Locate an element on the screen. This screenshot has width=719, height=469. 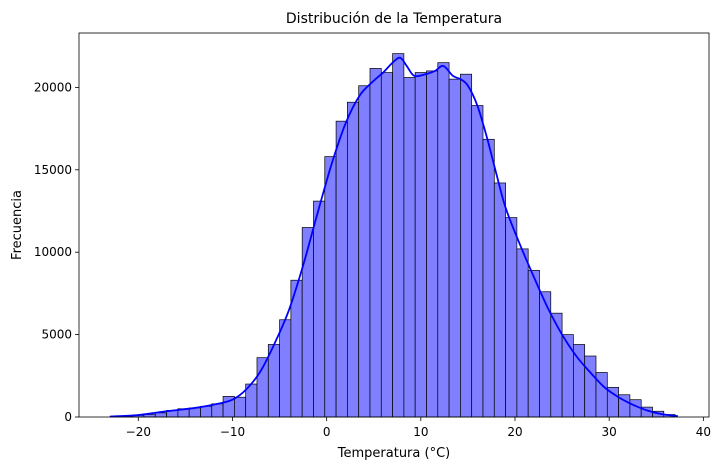
x-tick-label: 0 is located at coordinates (327, 432).